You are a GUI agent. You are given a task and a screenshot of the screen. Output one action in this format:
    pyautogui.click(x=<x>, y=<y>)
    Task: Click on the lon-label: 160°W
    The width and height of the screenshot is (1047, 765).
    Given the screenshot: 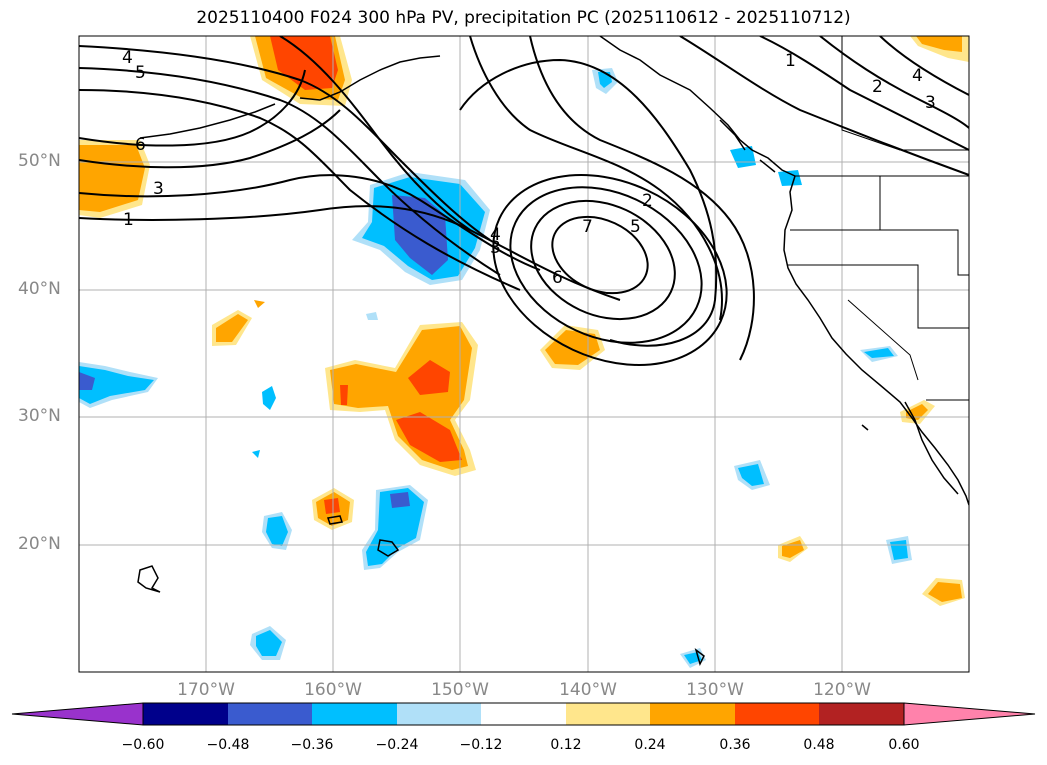 What is the action you would take?
    pyautogui.click(x=333, y=690)
    